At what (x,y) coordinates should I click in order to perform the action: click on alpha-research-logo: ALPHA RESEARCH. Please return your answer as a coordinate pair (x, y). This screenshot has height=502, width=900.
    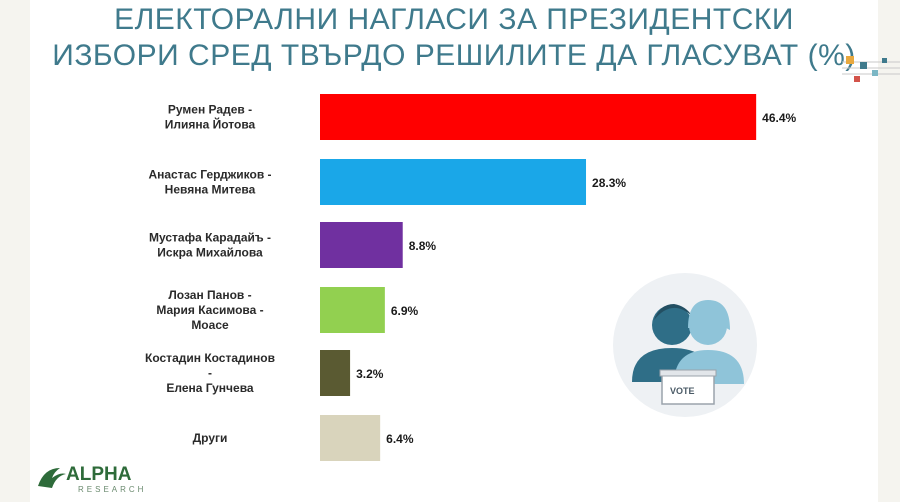
    Looking at the image, I should click on (109, 476).